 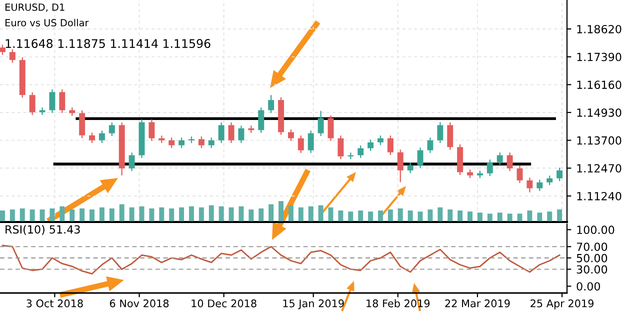 What do you see at coordinates (34, 8) in the screenshot?
I see `chart-title: EURUSD, D1` at bounding box center [34, 8].